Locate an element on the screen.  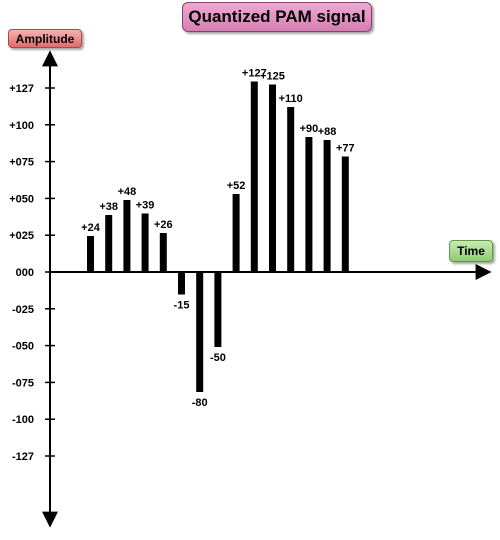
bar-value-label: +88 is located at coordinates (327, 132).